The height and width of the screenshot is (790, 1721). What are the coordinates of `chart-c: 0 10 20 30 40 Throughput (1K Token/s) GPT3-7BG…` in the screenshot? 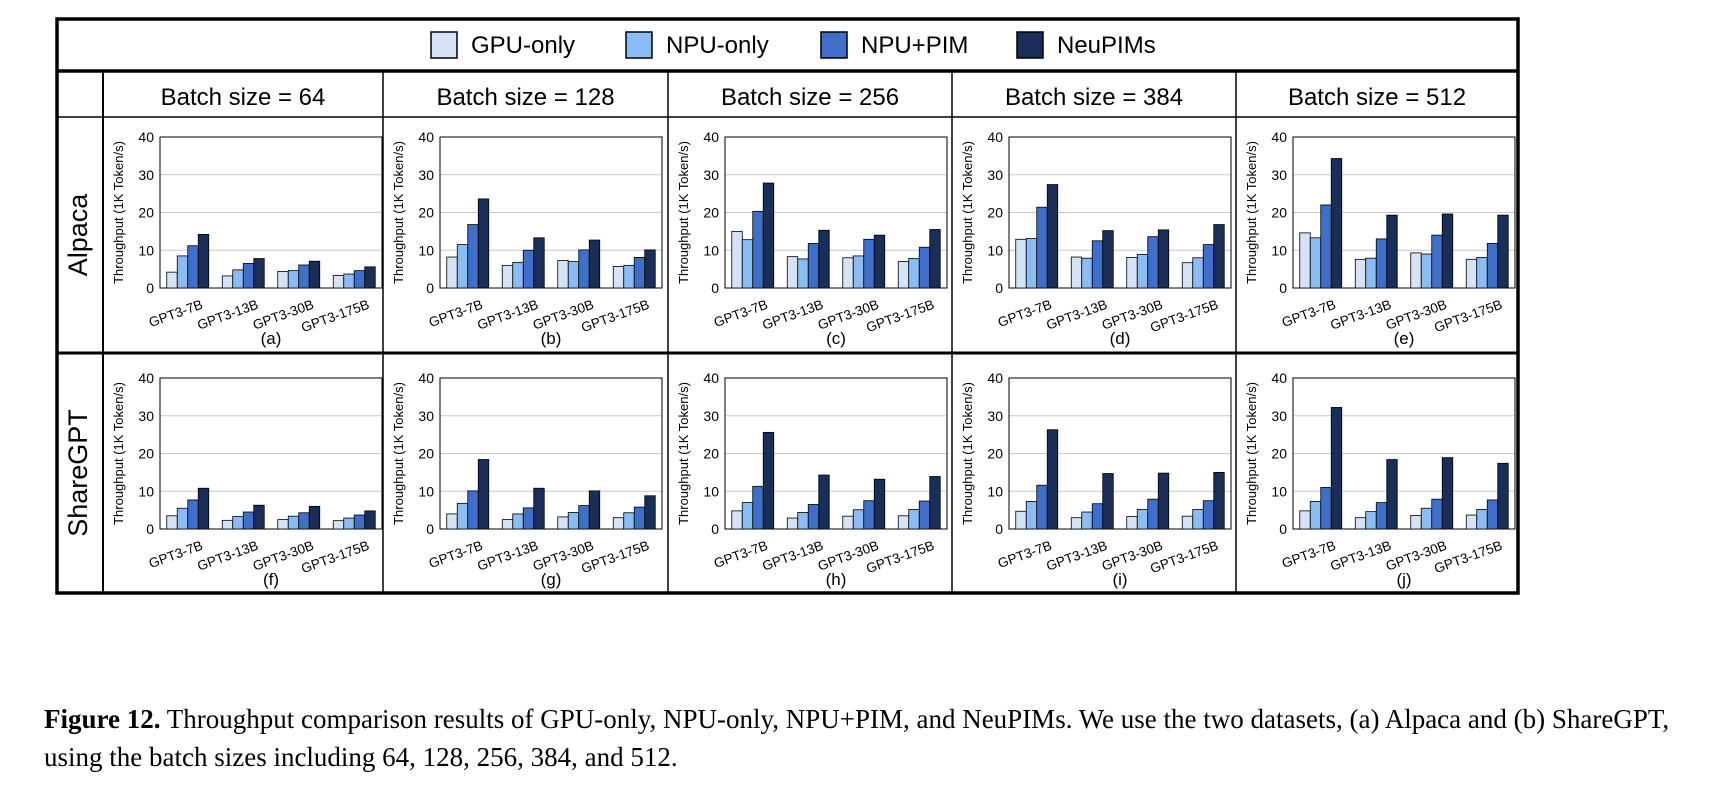 It's located at (812, 238).